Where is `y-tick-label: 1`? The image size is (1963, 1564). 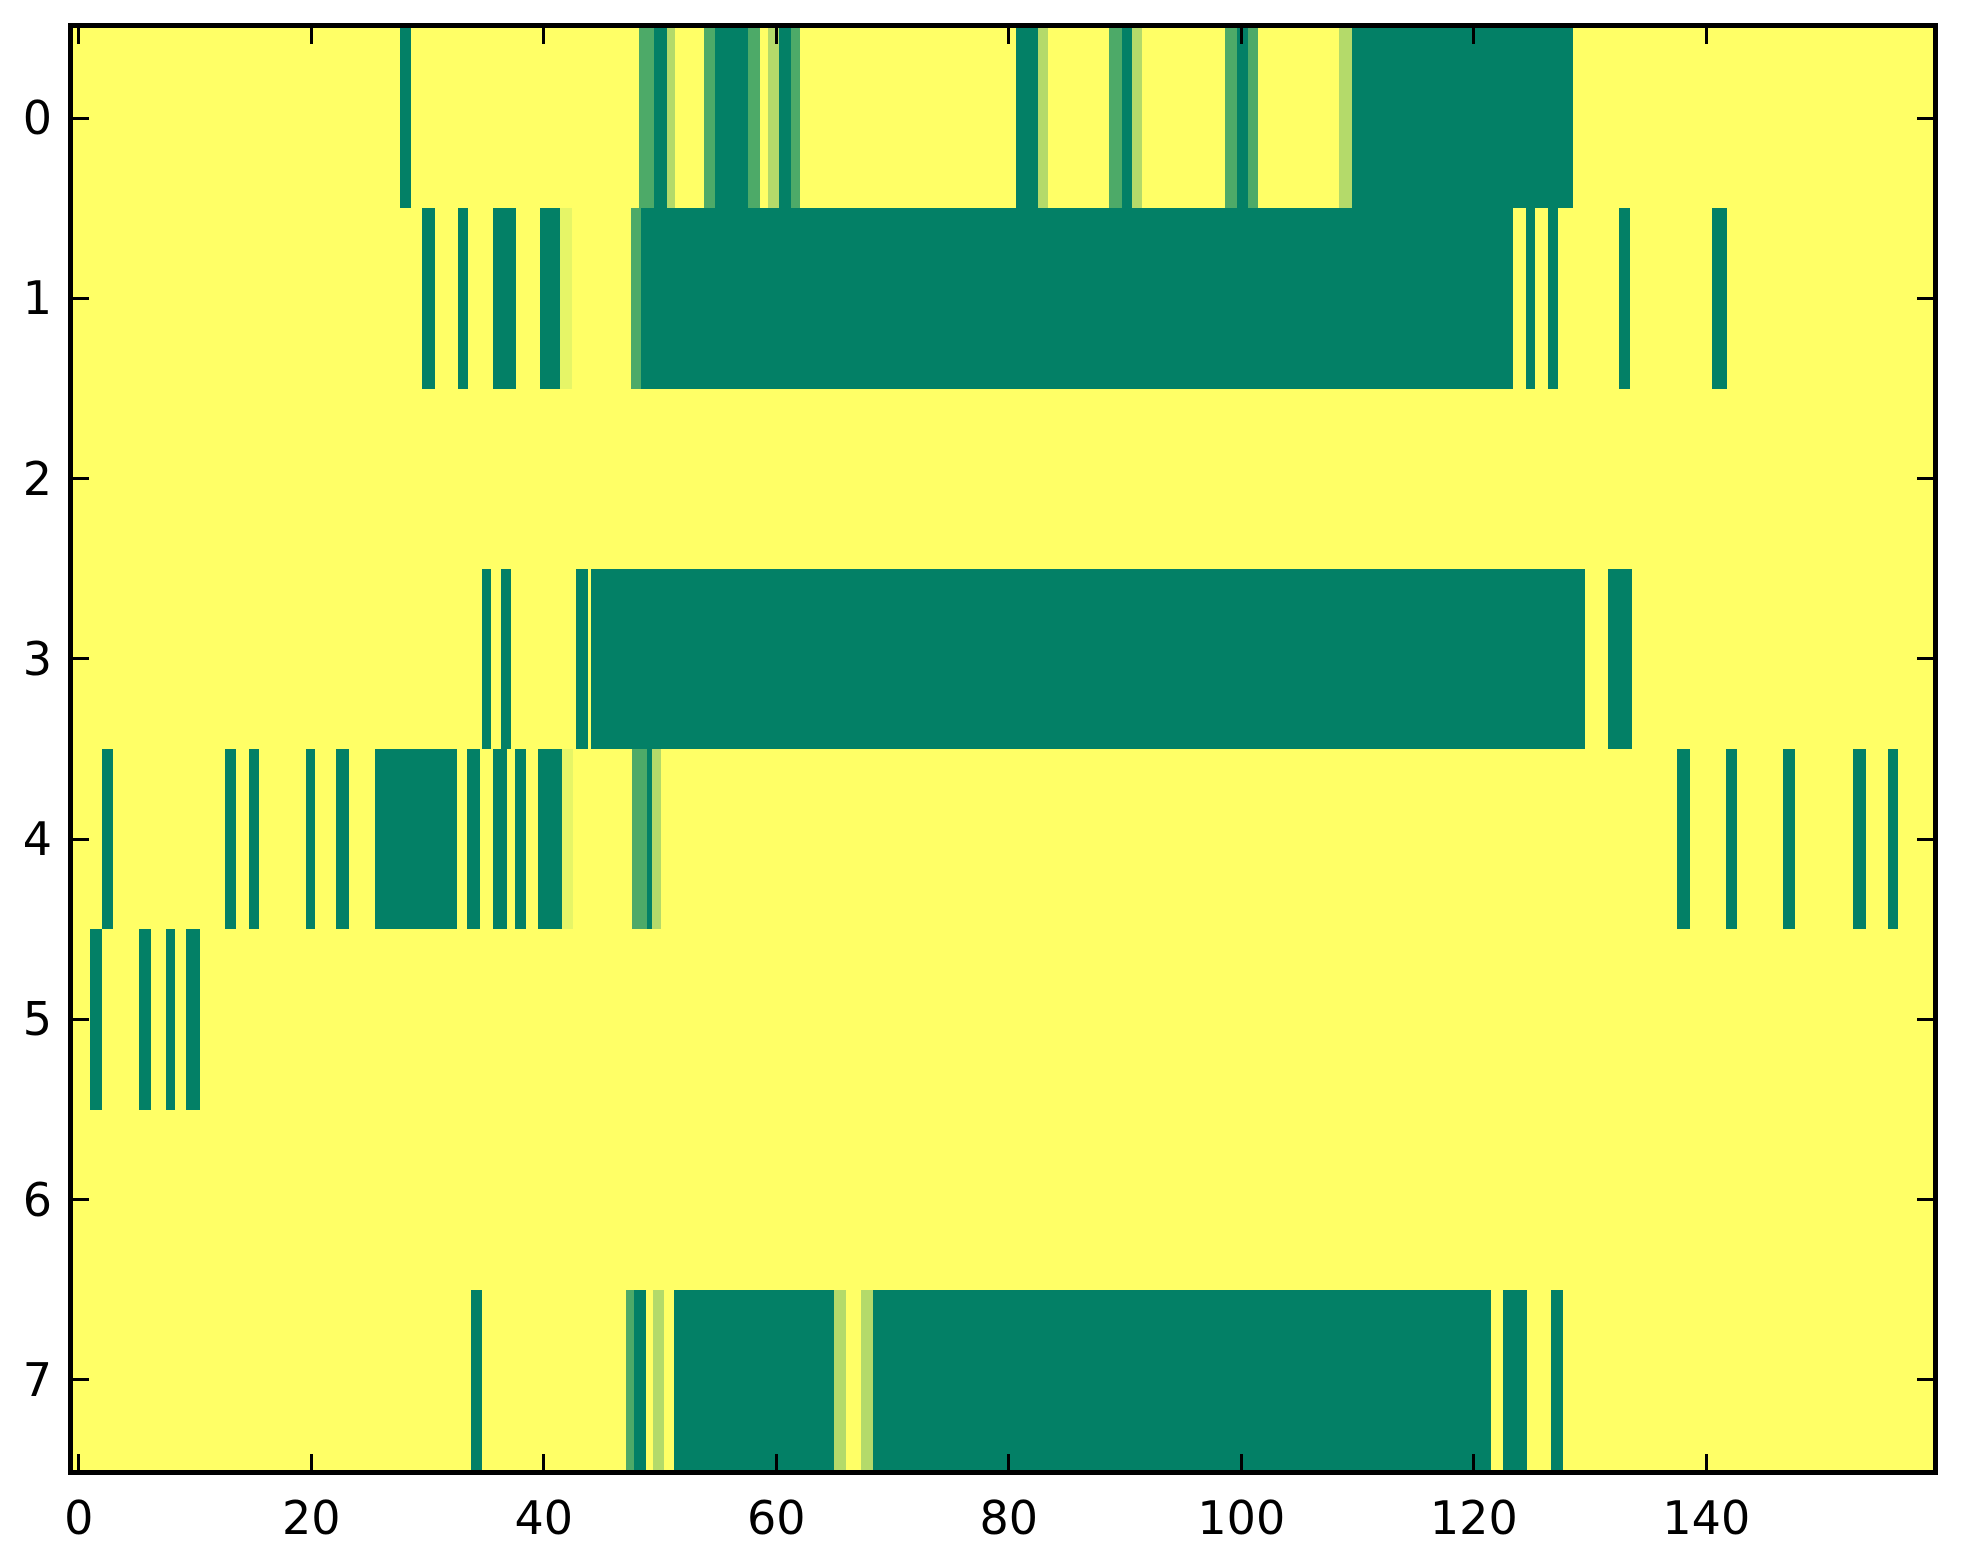 y-tick-label: 1 is located at coordinates (37, 298).